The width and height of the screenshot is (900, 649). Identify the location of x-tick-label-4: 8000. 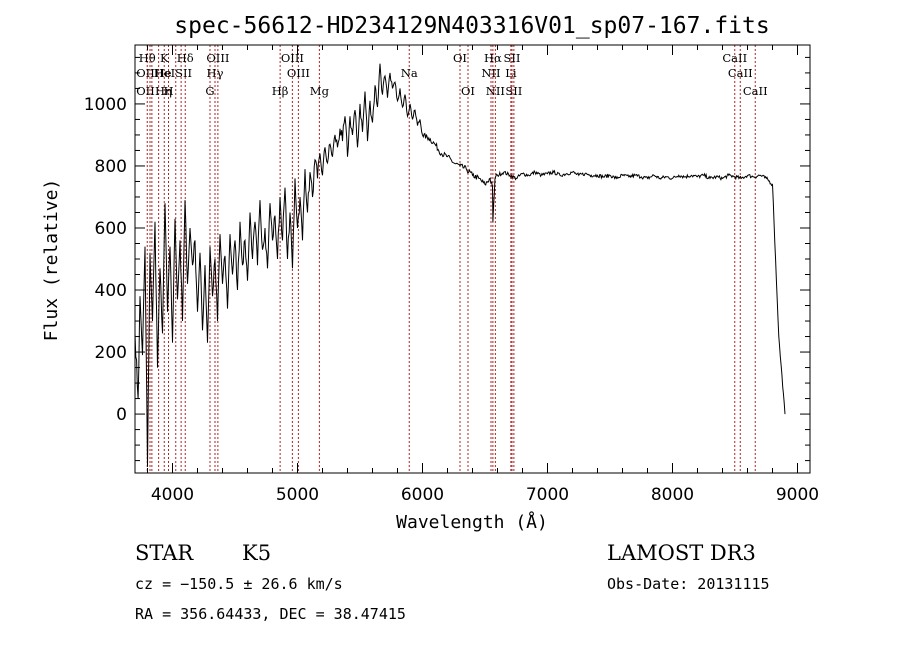
(672, 495).